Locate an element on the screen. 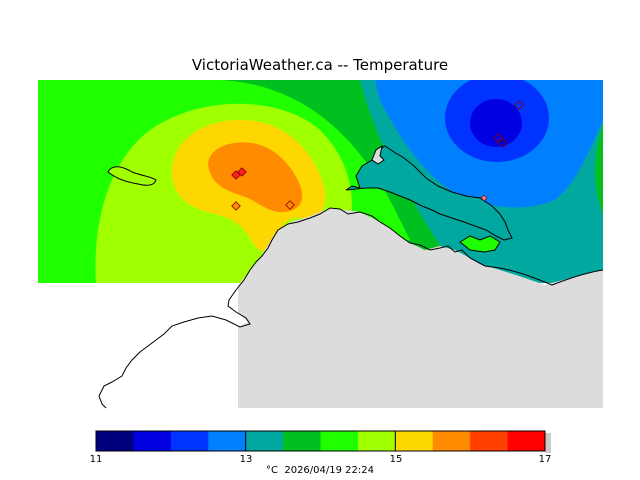  map-title: VictoriaWeather.ca -- Temperature is located at coordinates (320, 65).